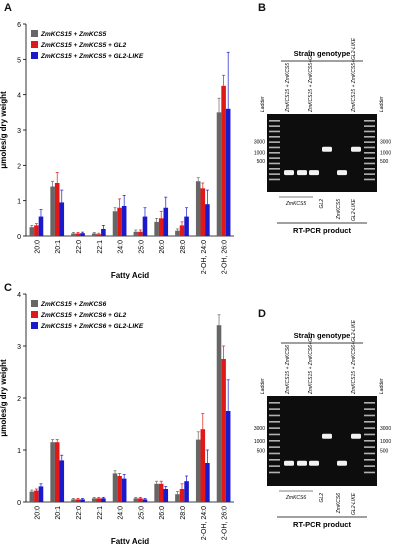 The height and width of the screenshot is (544, 410). I want to click on y-axis-title: μmoles/g dry weight, so click(4, 130).